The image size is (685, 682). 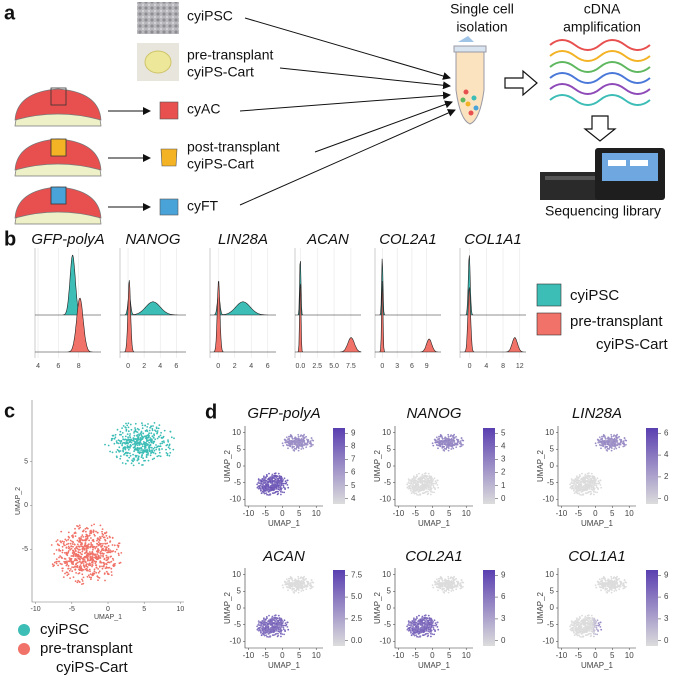 What do you see at coordinates (239, 607) in the screenshot?
I see `y-tick-label: 0` at bounding box center [239, 607].